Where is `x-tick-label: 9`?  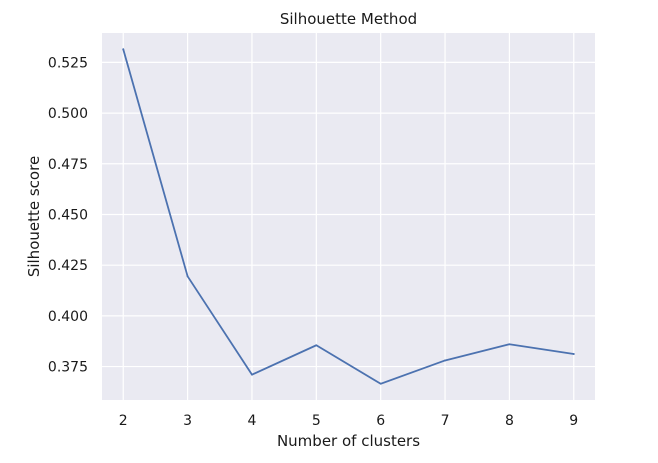 x-tick-label: 9 is located at coordinates (573, 421).